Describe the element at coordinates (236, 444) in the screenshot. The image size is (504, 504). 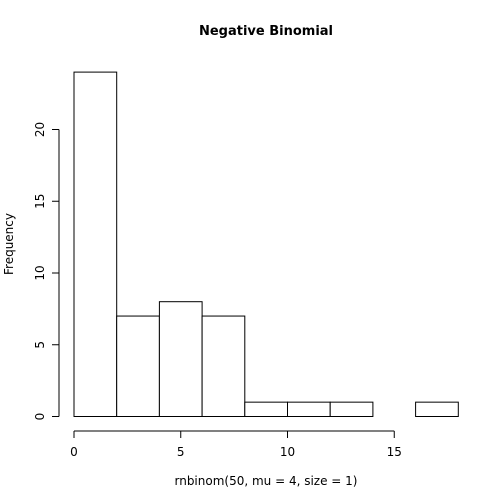
I see `x-axis: 0 5 10 15` at that location.